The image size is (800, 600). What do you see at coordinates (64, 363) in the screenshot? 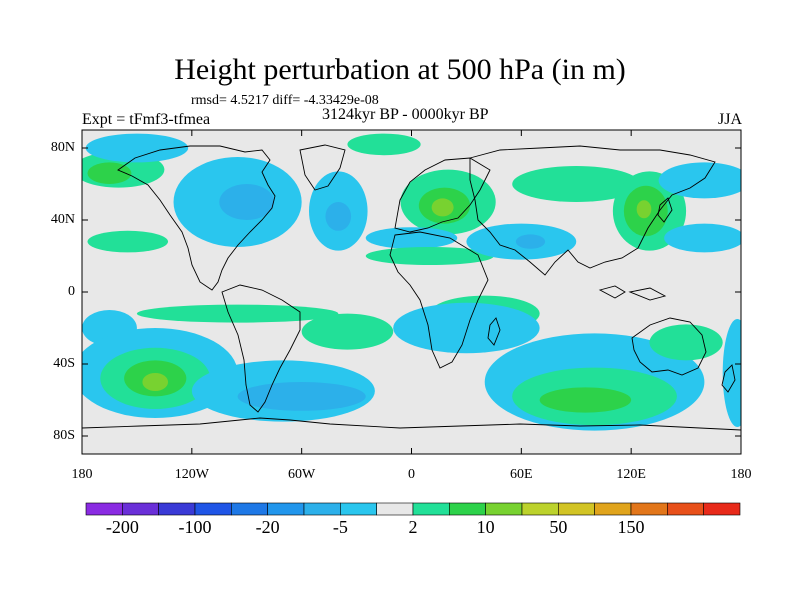
I see `lat-tick-label-3: 40S` at bounding box center [64, 363].